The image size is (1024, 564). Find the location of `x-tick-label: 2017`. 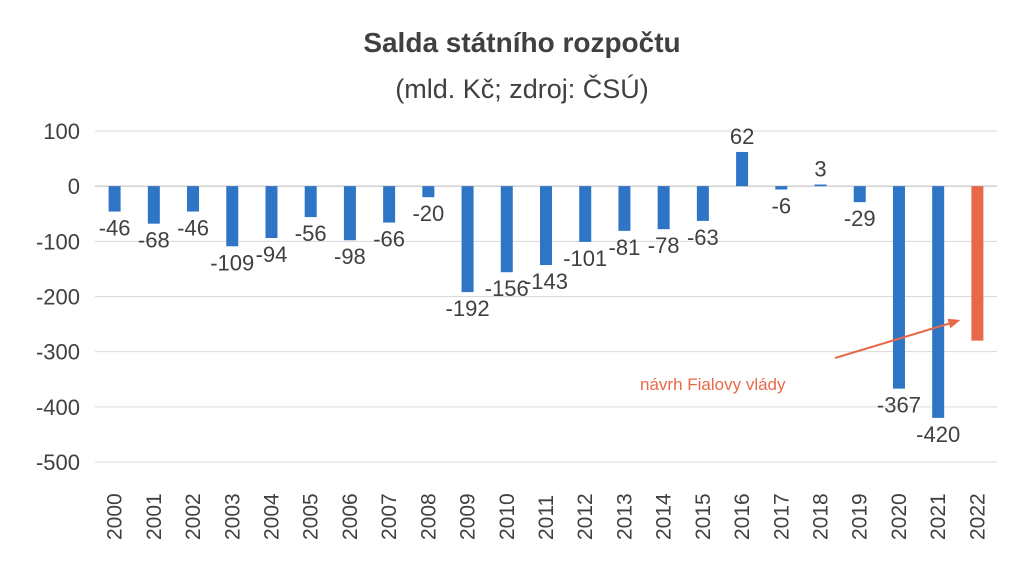

x-tick-label: 2017 is located at coordinates (781, 516).